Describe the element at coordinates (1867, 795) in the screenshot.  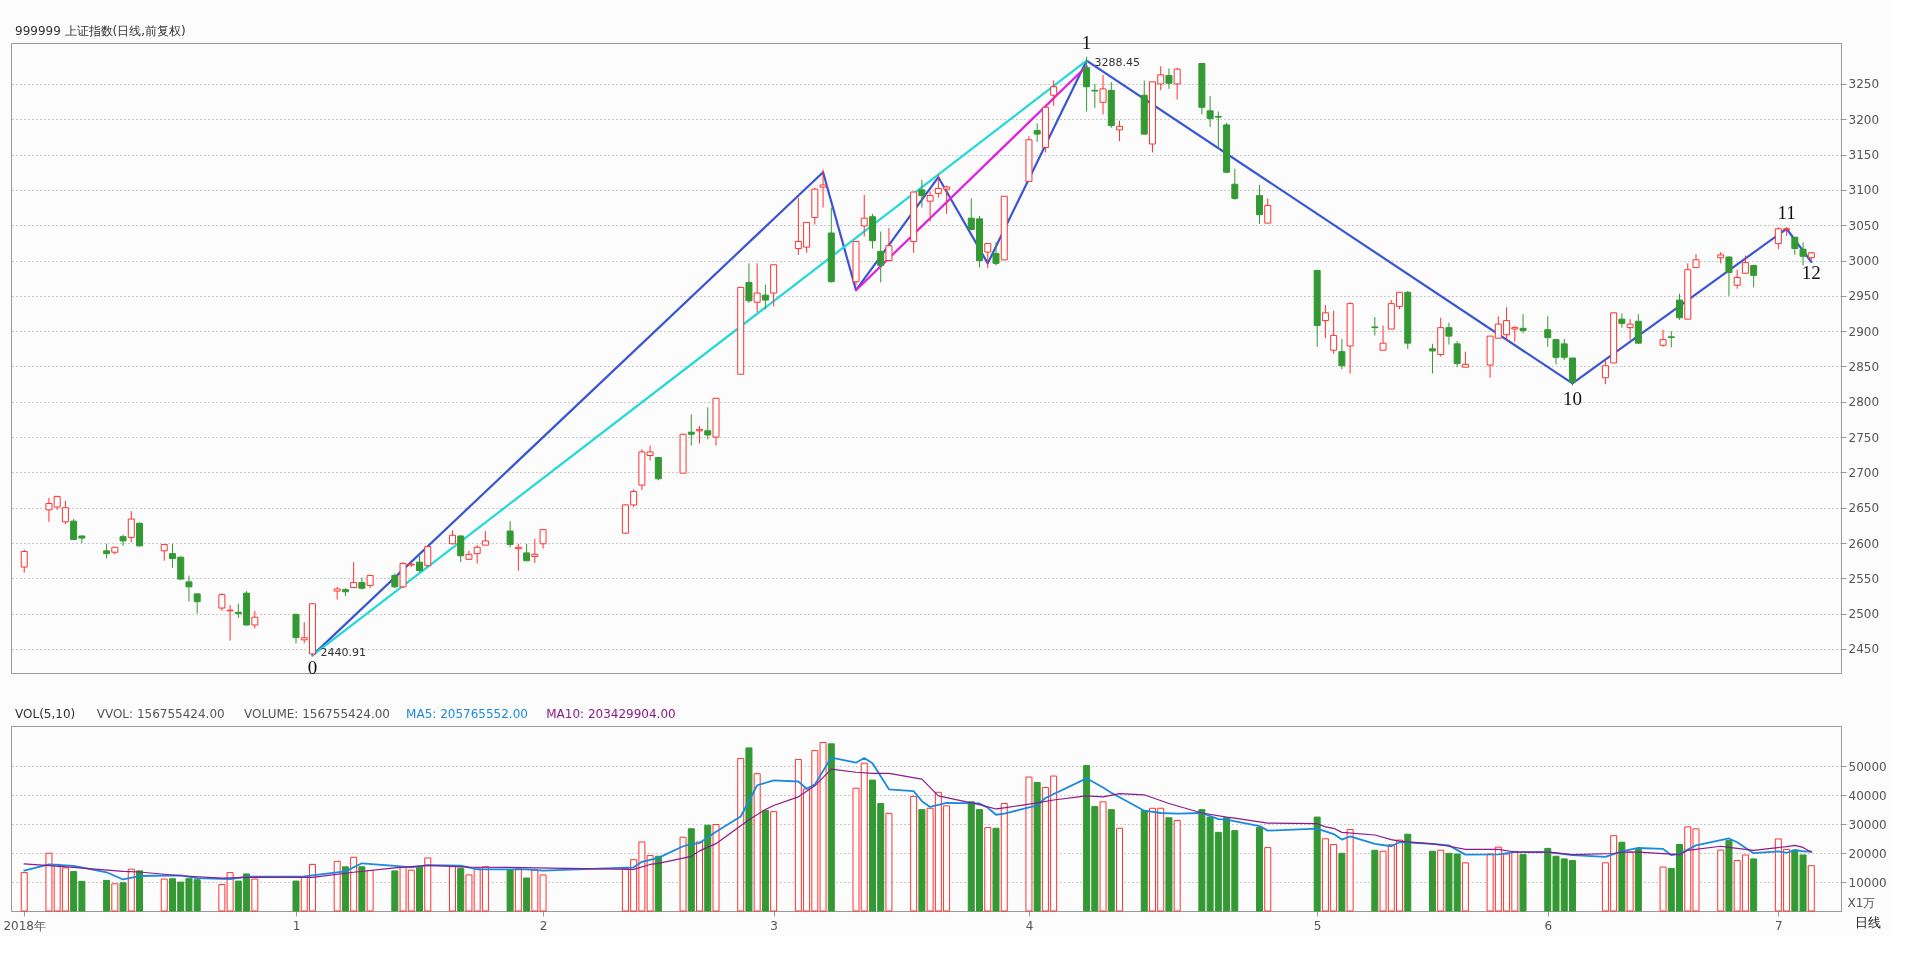
I see `y-tick-label: 40000` at that location.